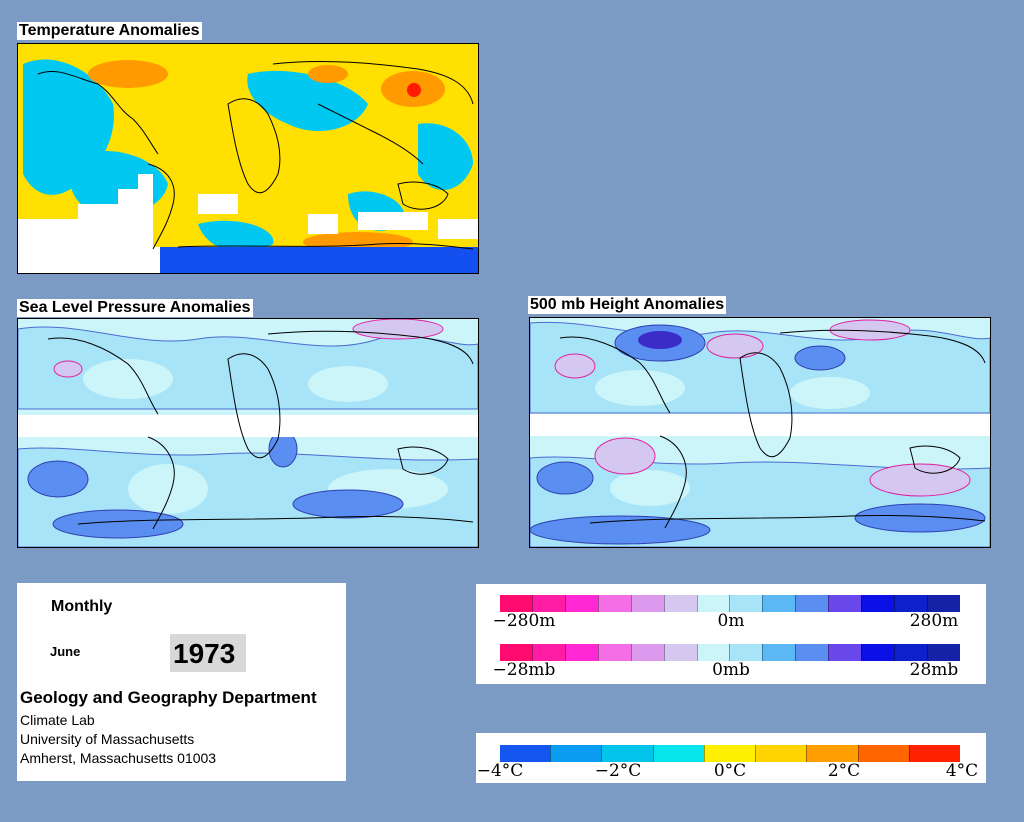 Image resolution: width=1024 pixels, height=822 pixels. What do you see at coordinates (168, 697) in the screenshot?
I see `department-name: Geology and Geography Department` at bounding box center [168, 697].